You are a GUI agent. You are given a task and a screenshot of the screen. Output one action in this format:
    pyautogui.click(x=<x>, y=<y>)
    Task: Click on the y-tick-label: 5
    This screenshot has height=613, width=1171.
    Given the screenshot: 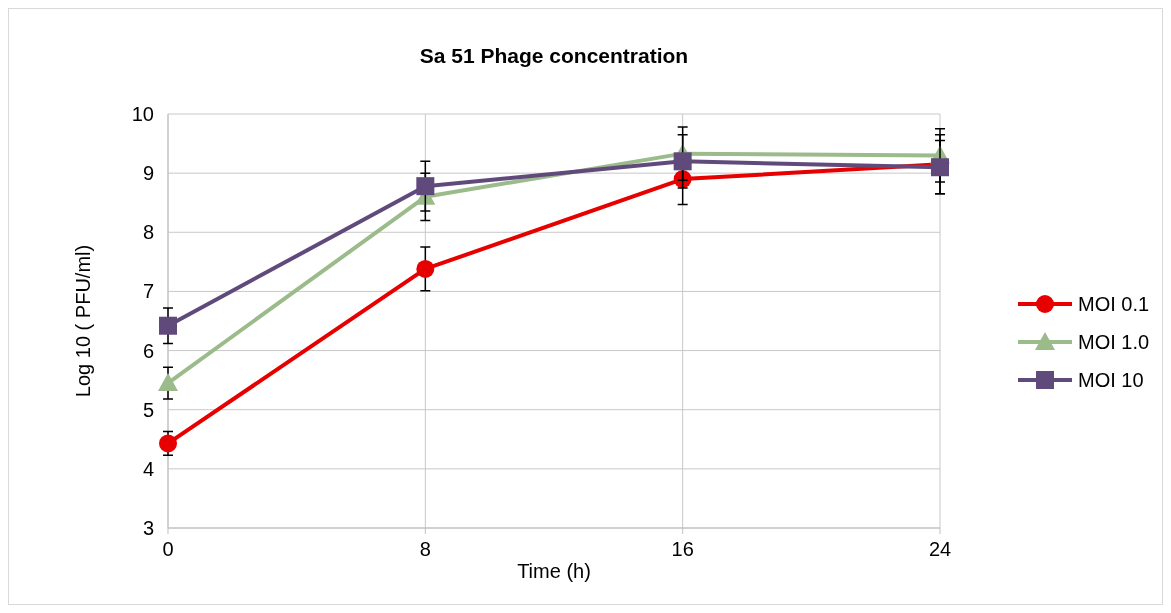 What is the action you would take?
    pyautogui.click(x=148, y=409)
    